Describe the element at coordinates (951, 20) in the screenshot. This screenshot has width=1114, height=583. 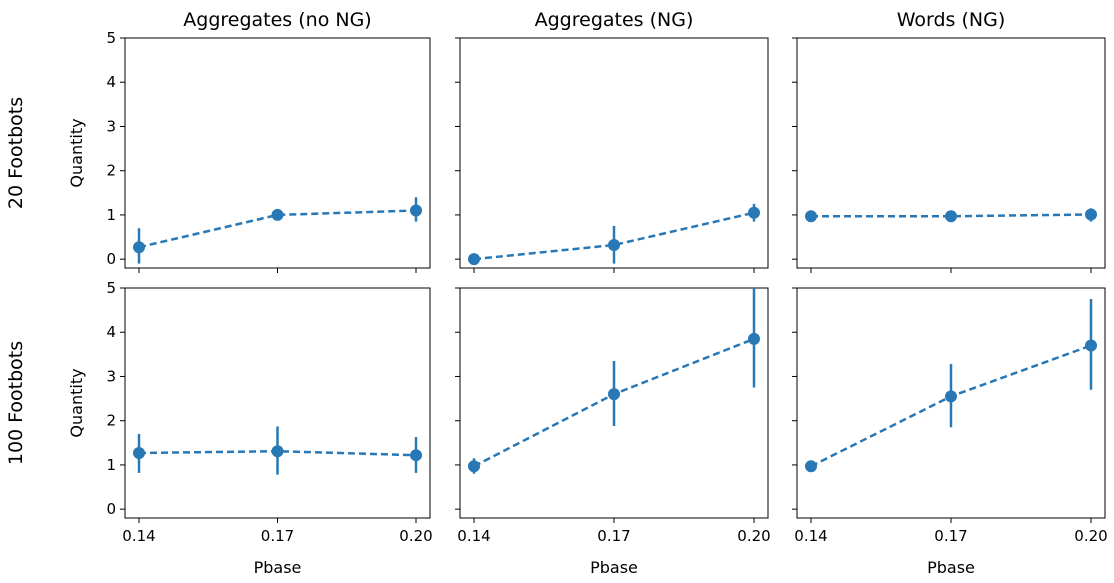
I see `column-title: Words (NG)` at that location.